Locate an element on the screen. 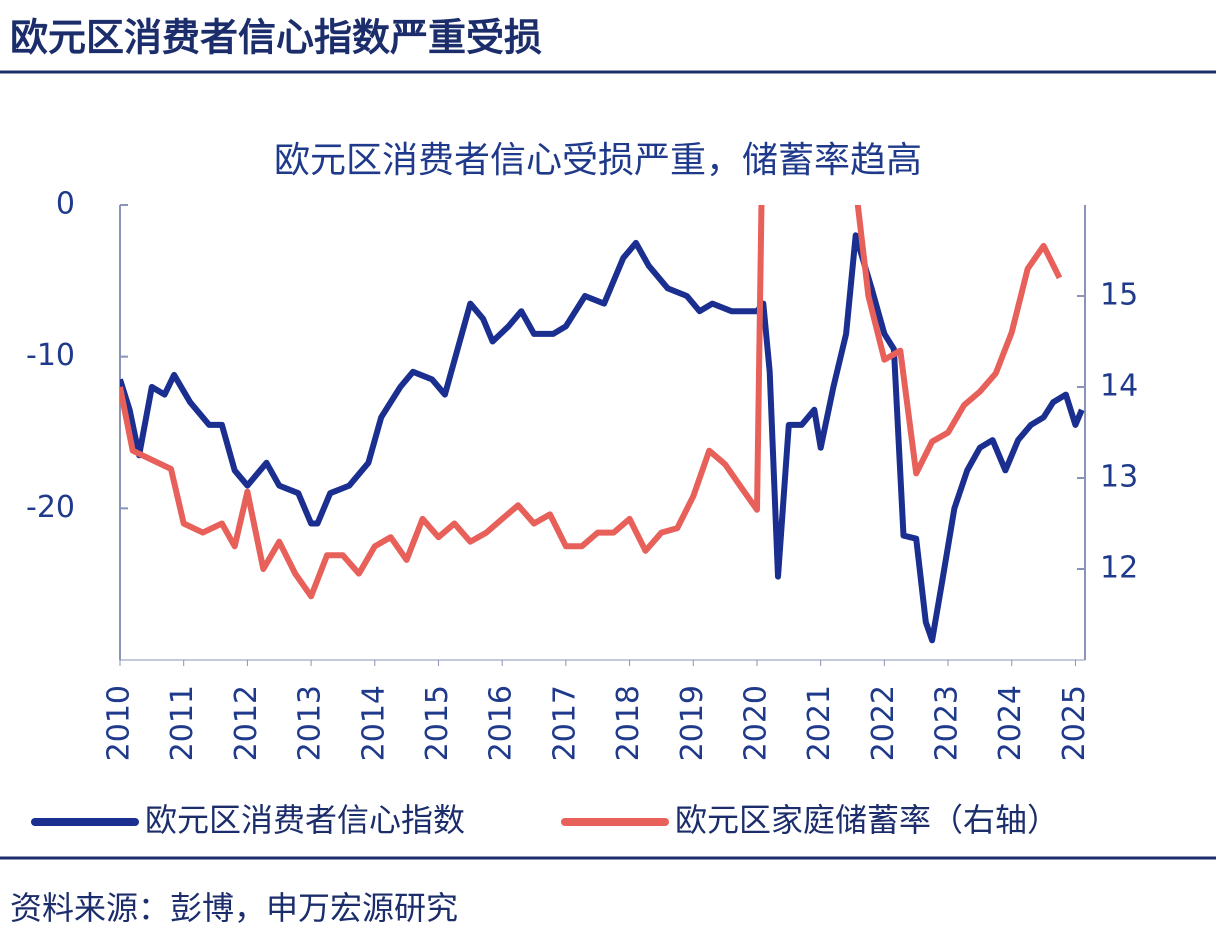  x-tick-label: 2015 is located at coordinates (437, 723).